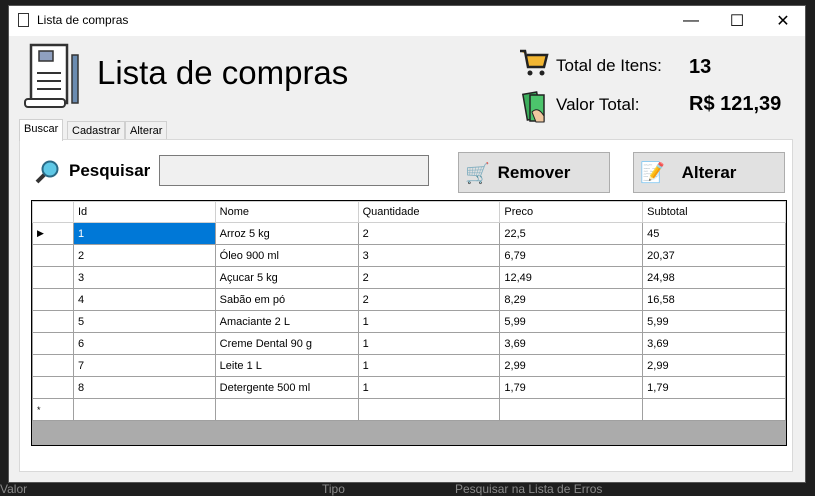 The width and height of the screenshot is (815, 496). What do you see at coordinates (714, 299) in the screenshot?
I see `table-cell: 16,58` at bounding box center [714, 299].